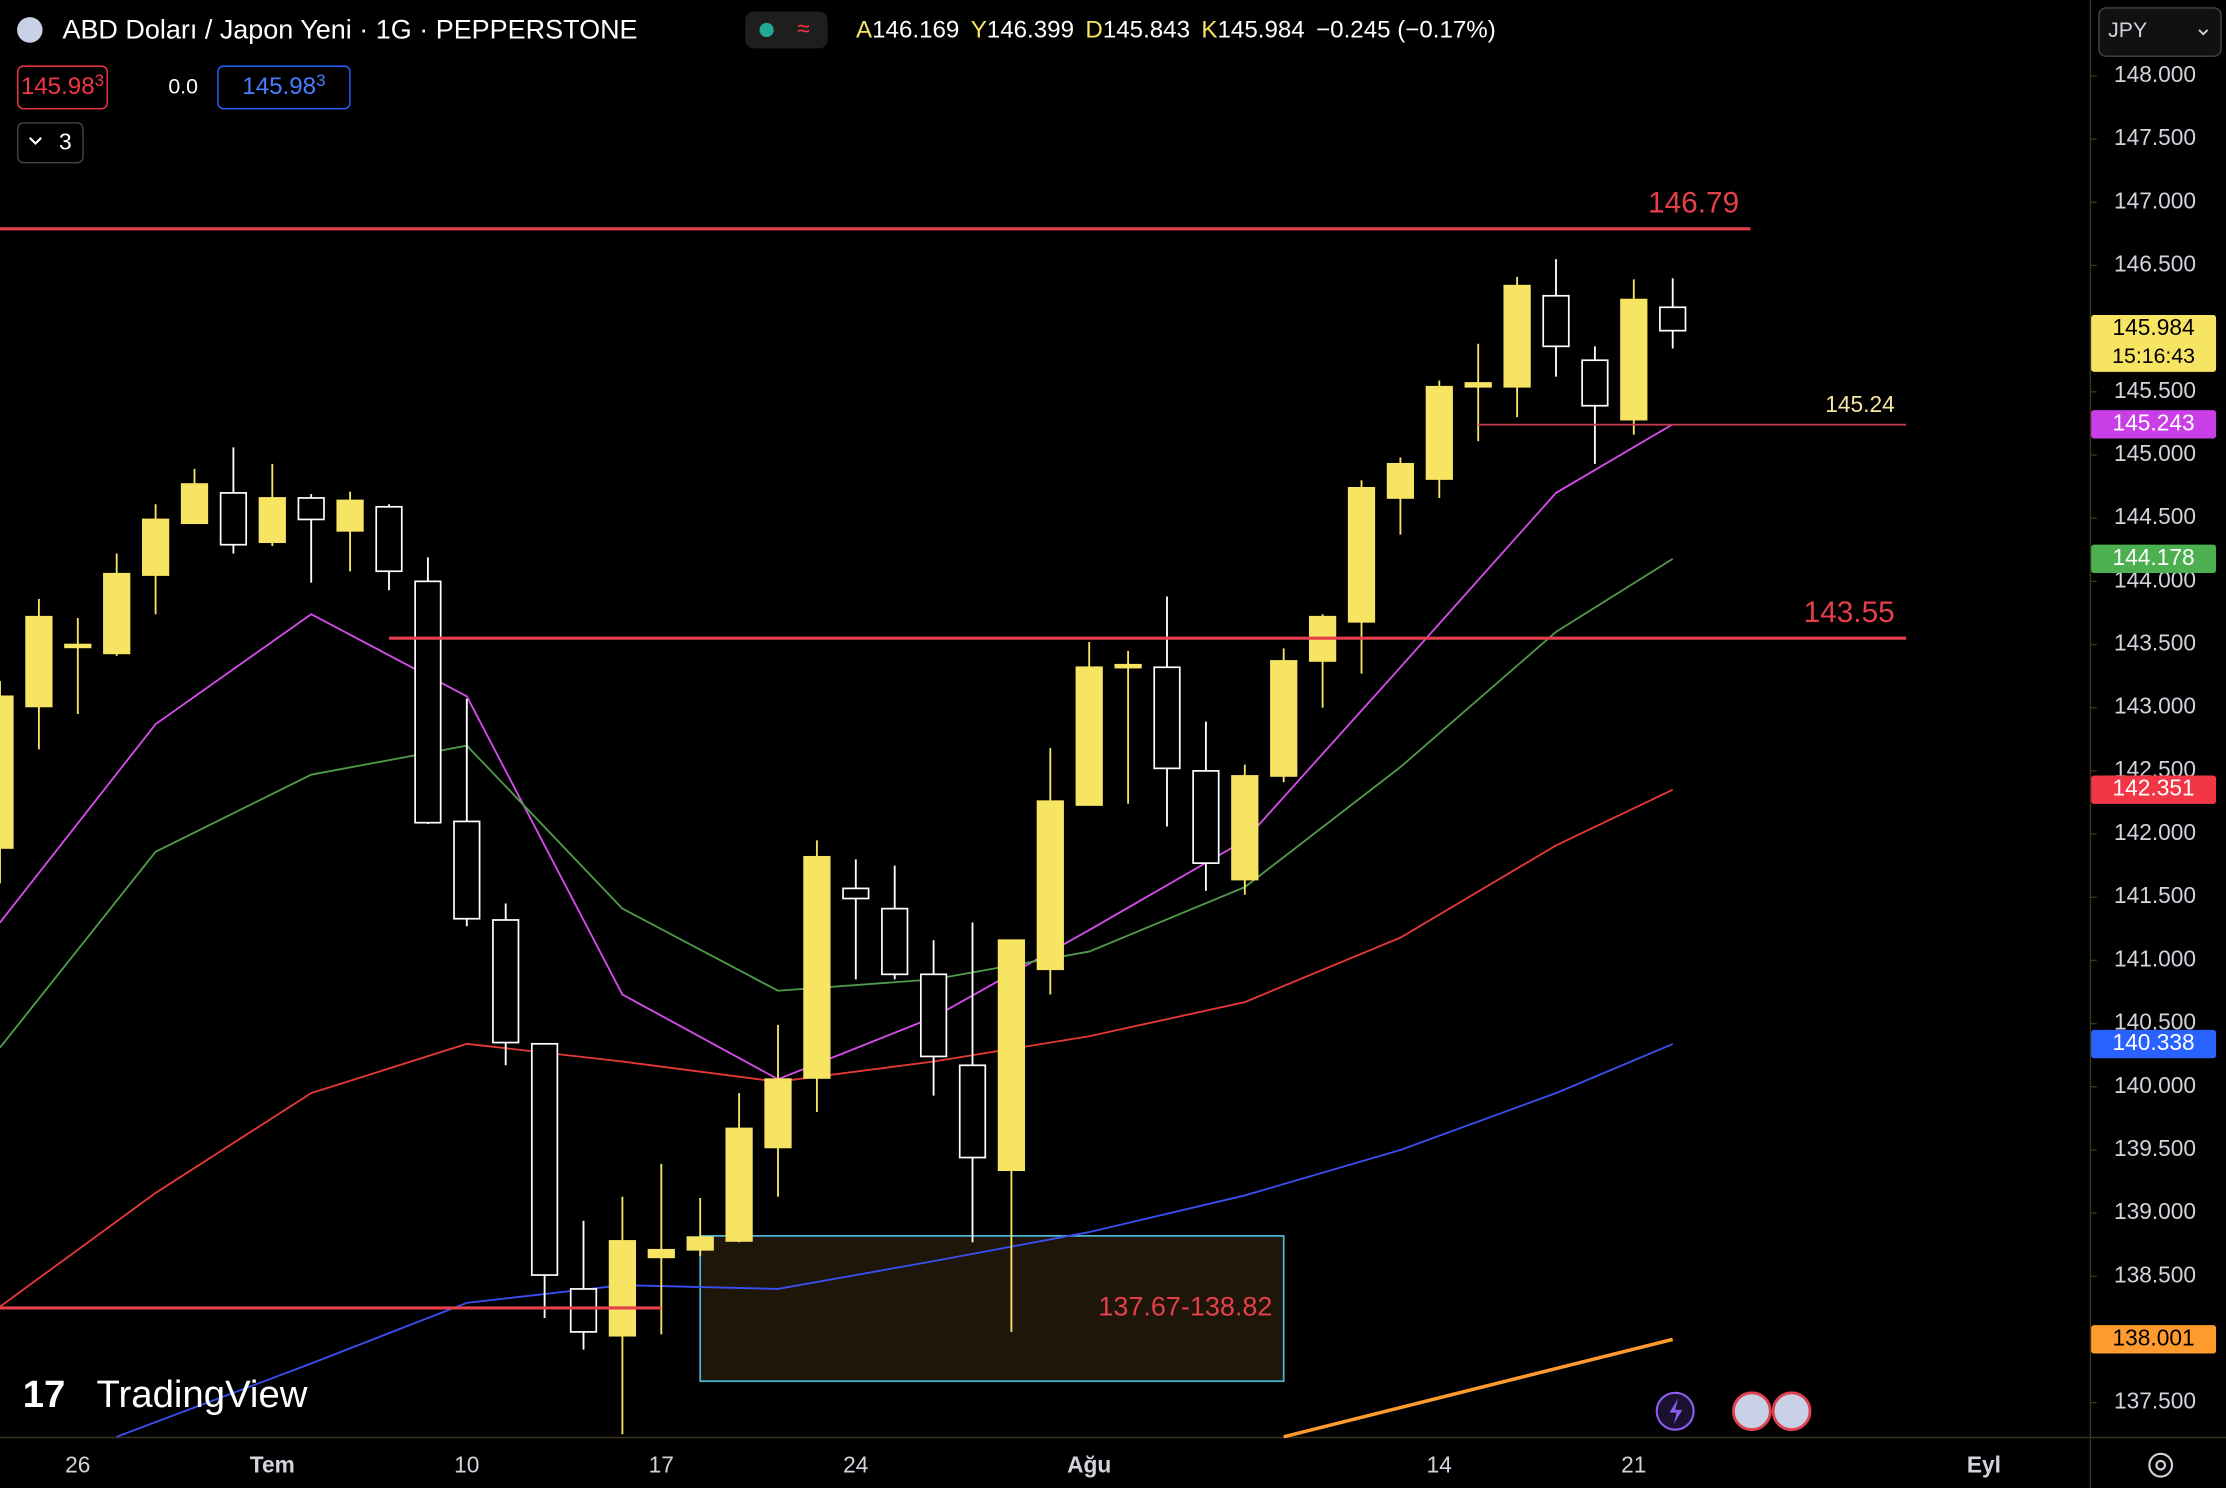  Describe the element at coordinates (1185, 1307) in the screenshot. I see `zone-label: 137.67-138.82` at that location.